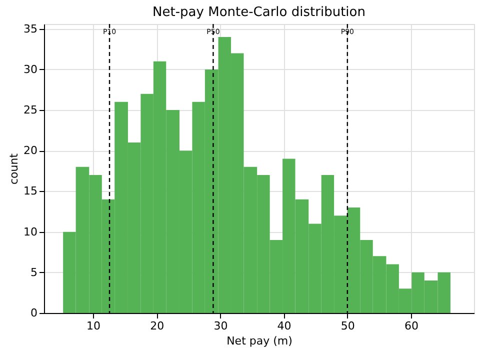 This screenshot has width=478, height=354. I want to click on x-tick-label: 30, so click(221, 326).